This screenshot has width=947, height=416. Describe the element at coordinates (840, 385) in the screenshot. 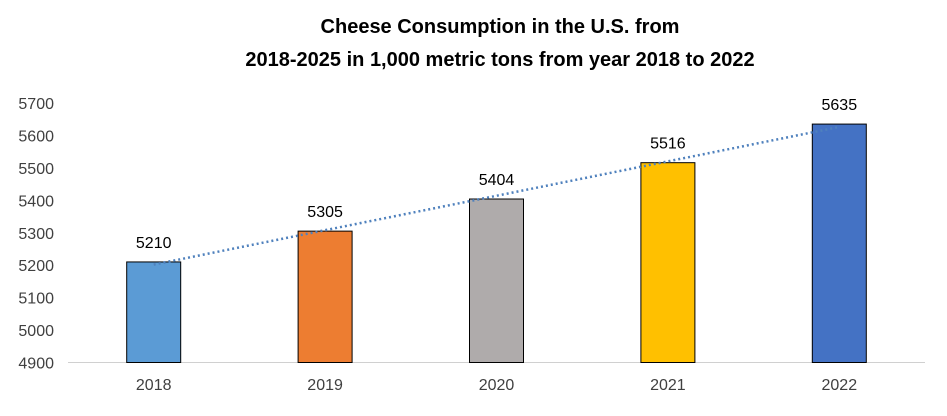

I see `x-tick-label: 2022` at that location.